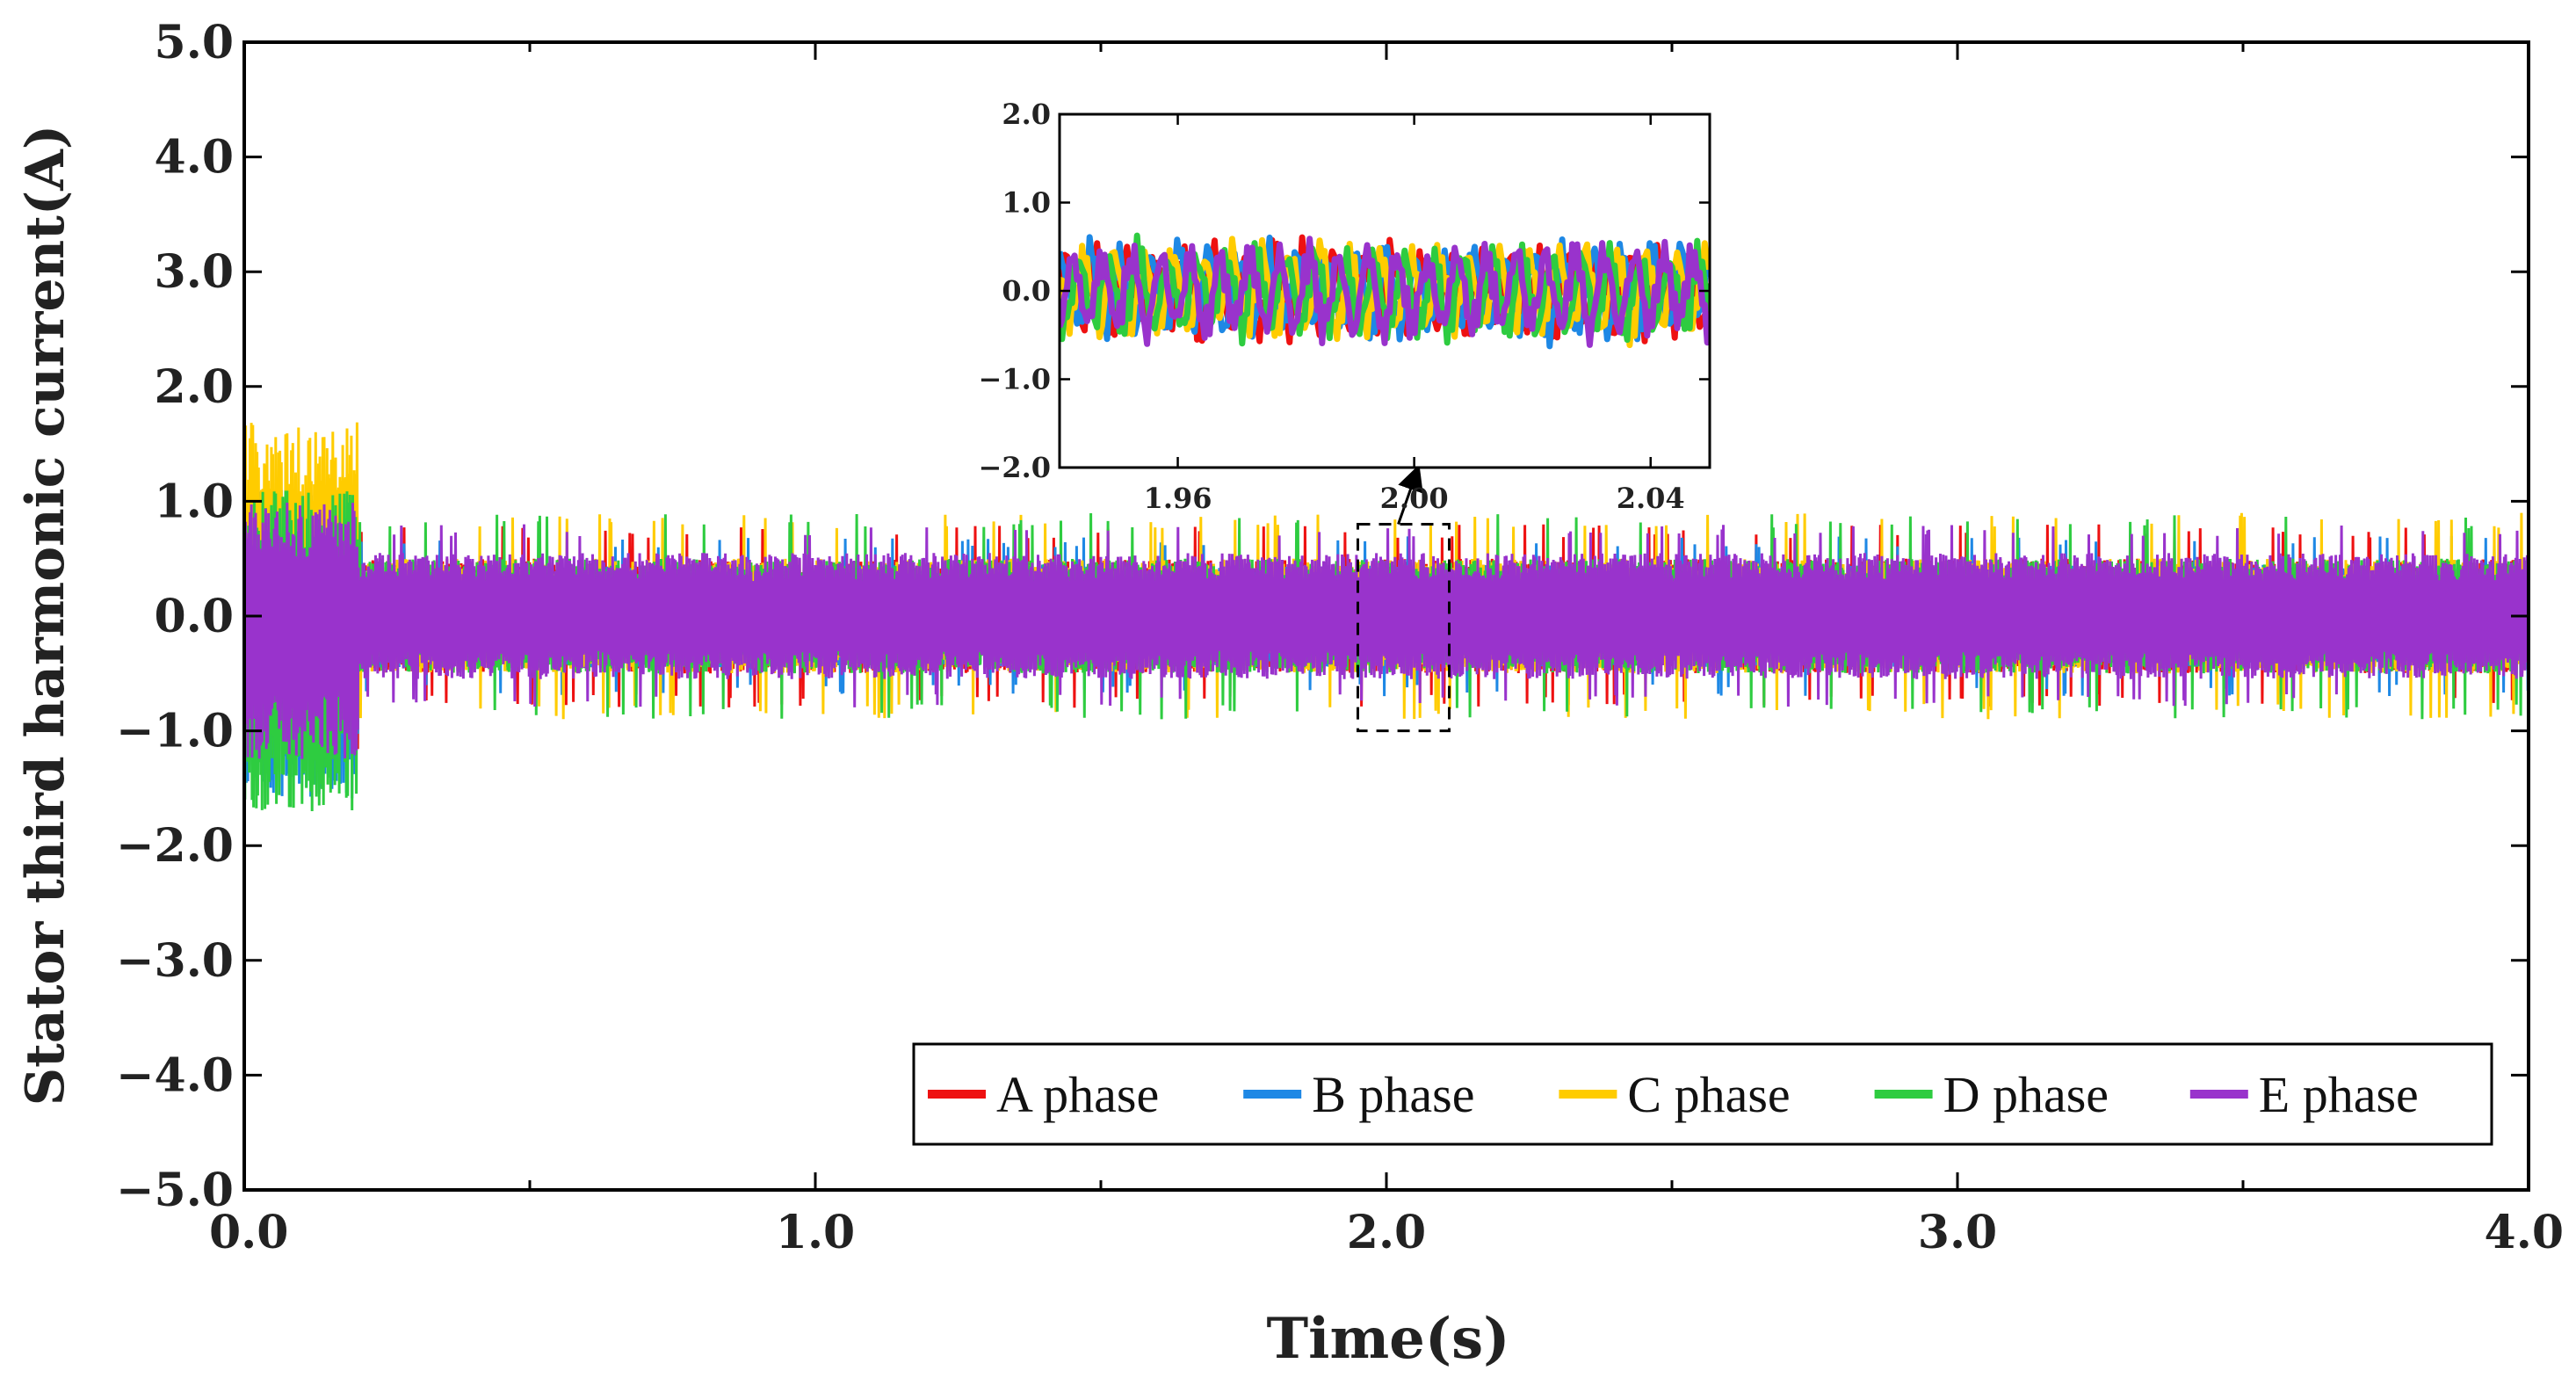 The width and height of the screenshot is (2576, 1378). What do you see at coordinates (1386, 1232) in the screenshot?
I see `x-tick-label: 2.0` at bounding box center [1386, 1232].